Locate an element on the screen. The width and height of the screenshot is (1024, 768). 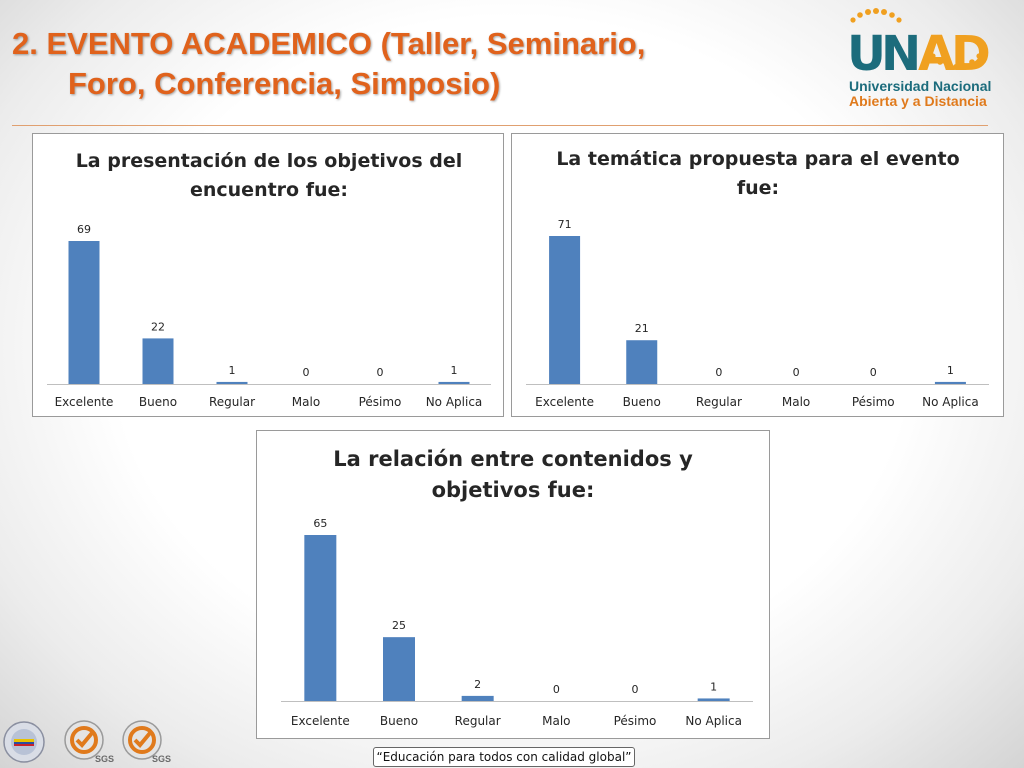
colombia-seal-icon is located at coordinates (24, 742).